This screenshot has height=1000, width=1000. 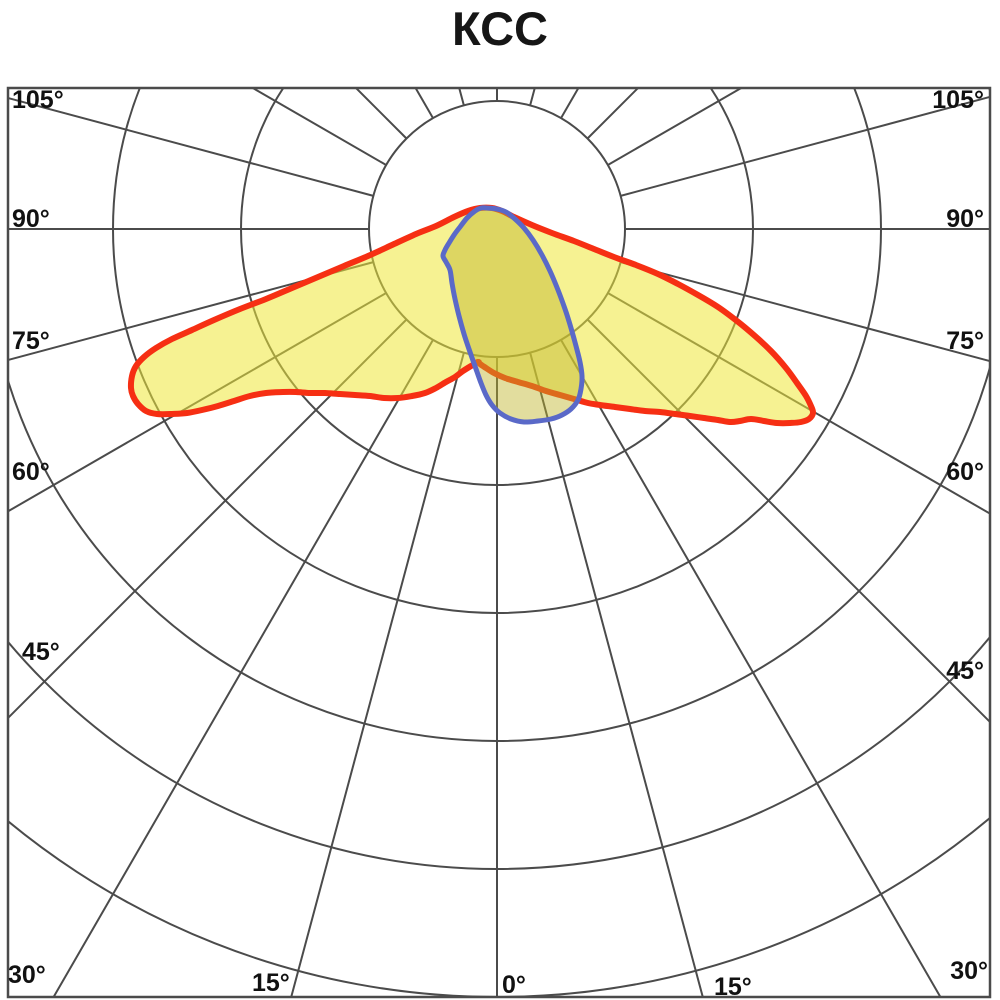 I want to click on angle-label: 0°, so click(x=514, y=985).